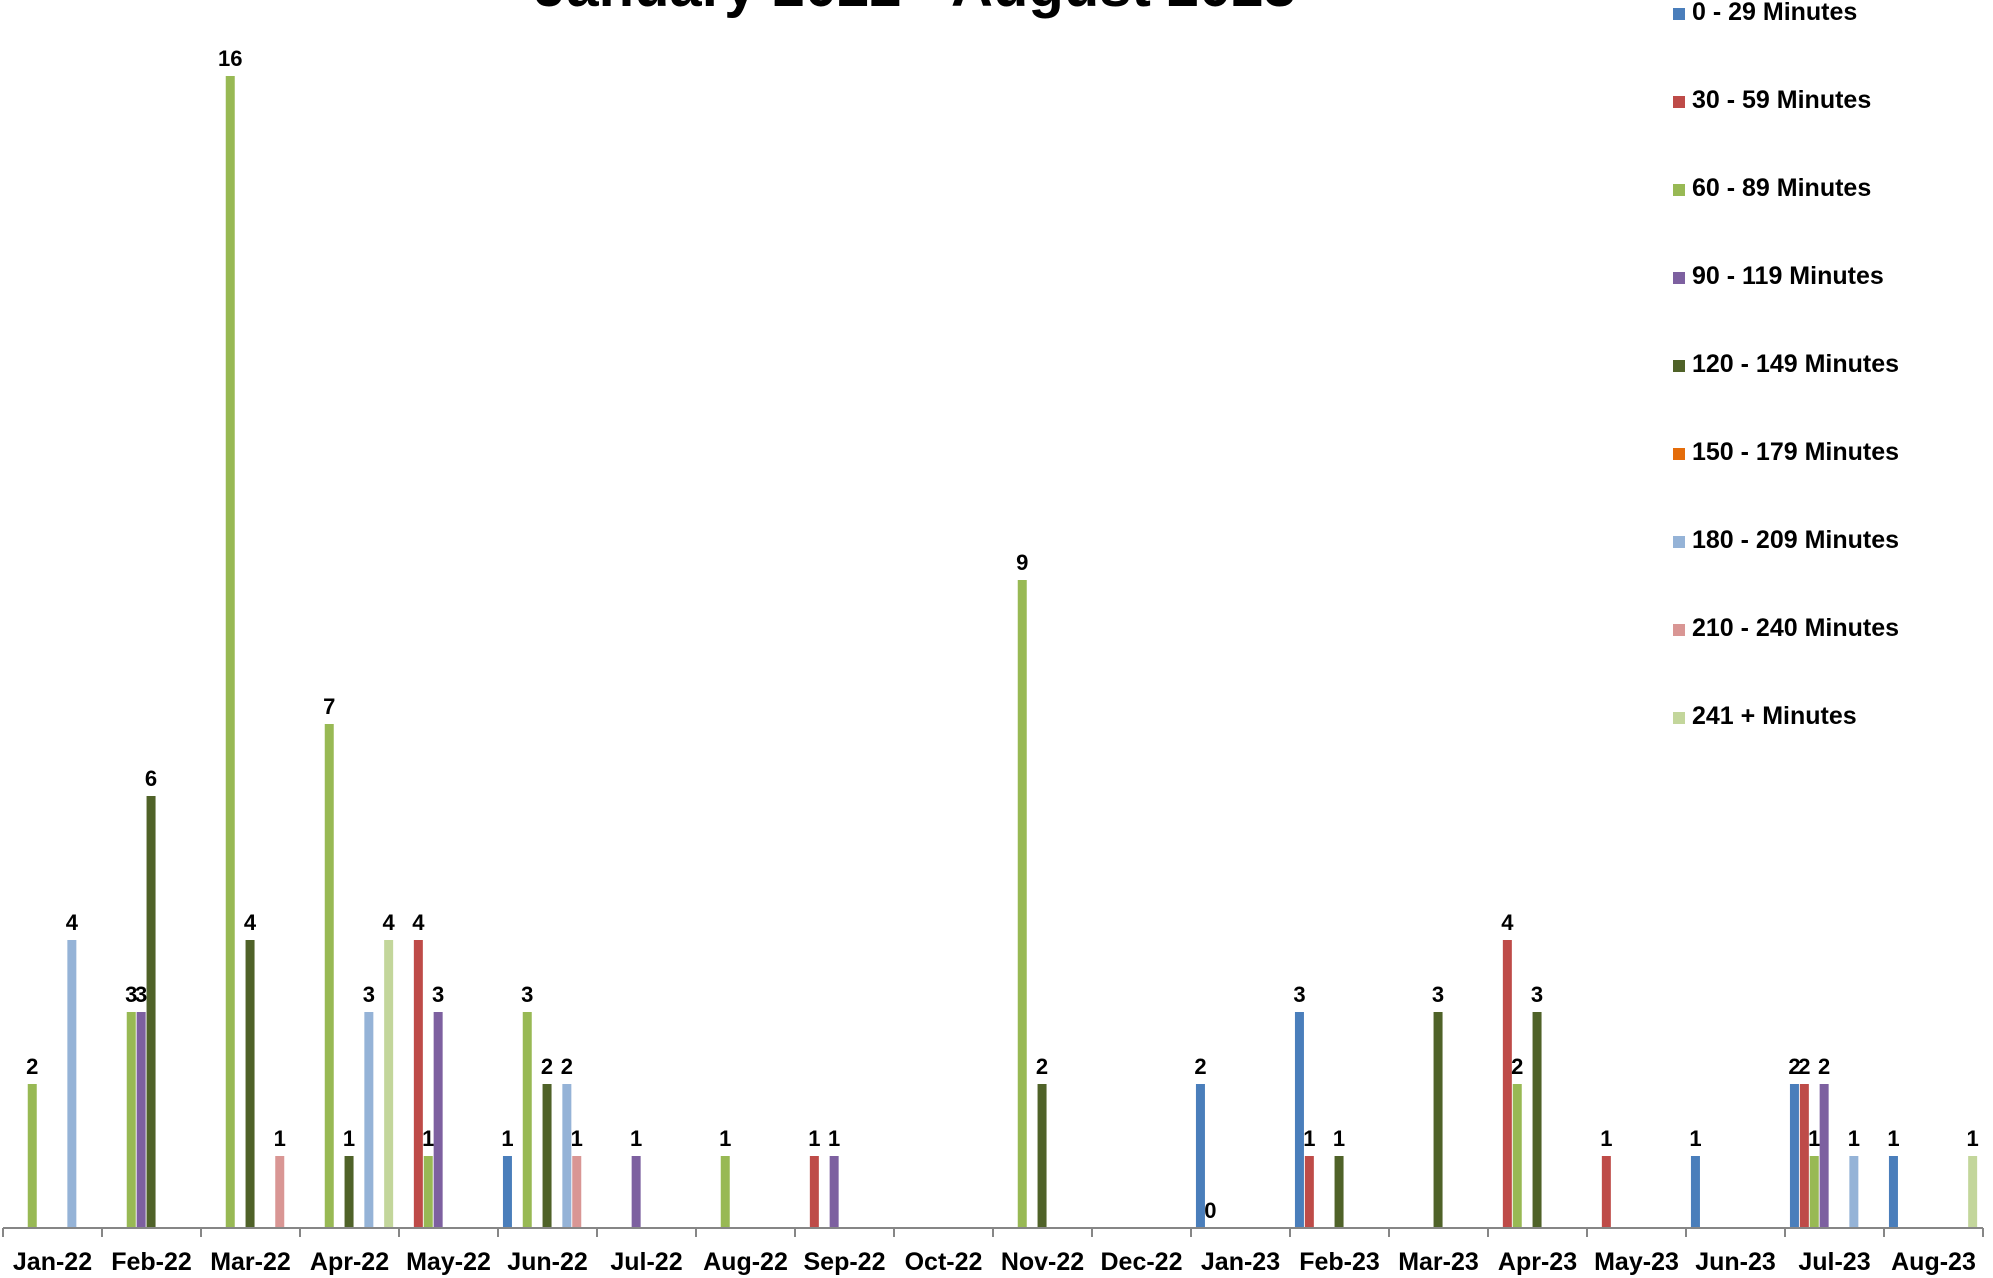  What do you see at coordinates (915, 9) in the screenshot?
I see `chart-title: January 2022 - August 2023` at bounding box center [915, 9].